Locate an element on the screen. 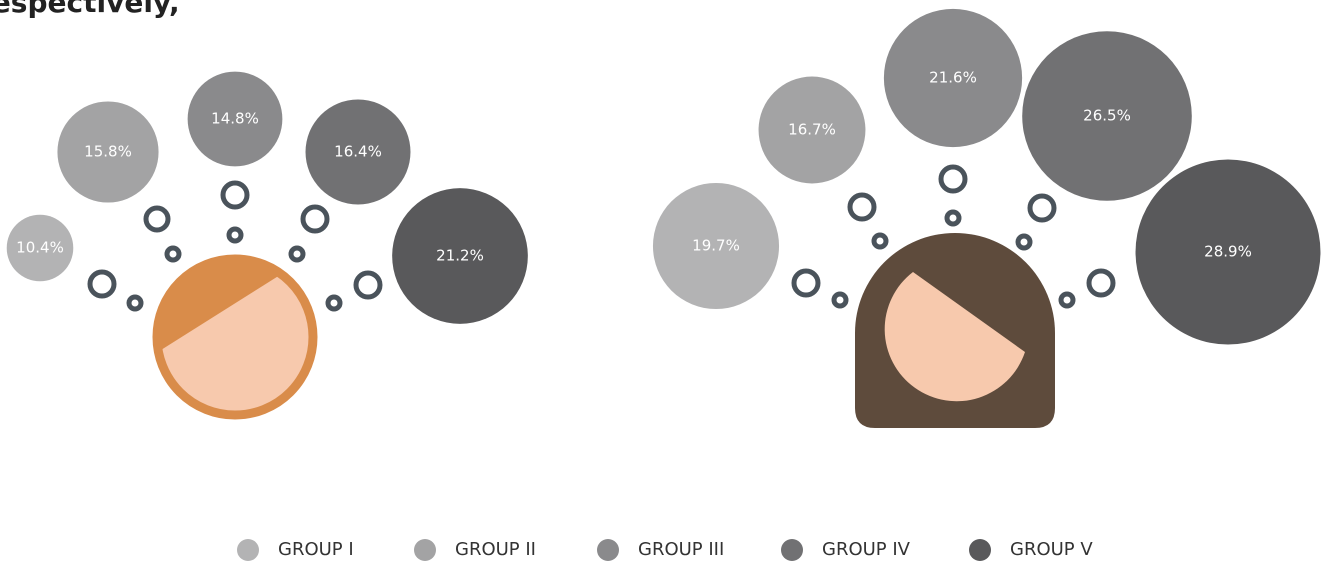  male-figure is located at coordinates (235, 300).